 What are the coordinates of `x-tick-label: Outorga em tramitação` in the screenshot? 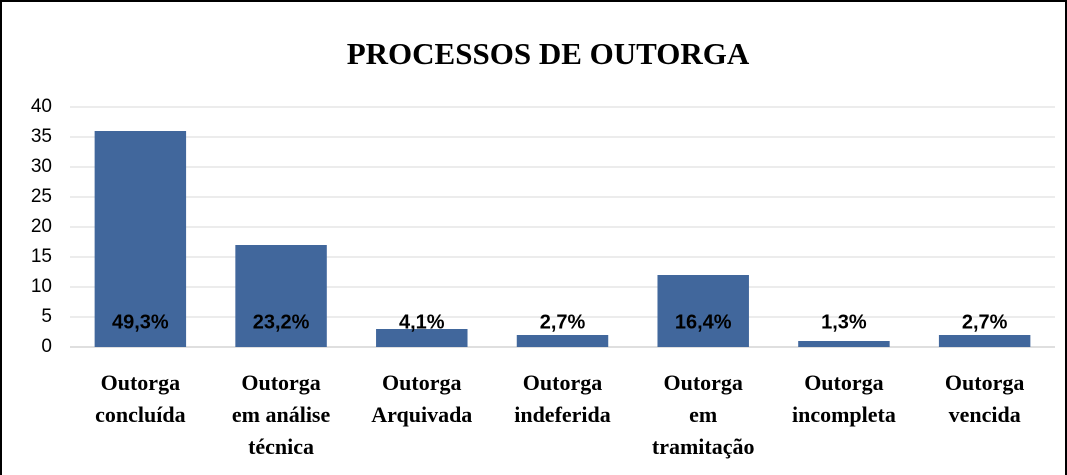 It's located at (703, 414).